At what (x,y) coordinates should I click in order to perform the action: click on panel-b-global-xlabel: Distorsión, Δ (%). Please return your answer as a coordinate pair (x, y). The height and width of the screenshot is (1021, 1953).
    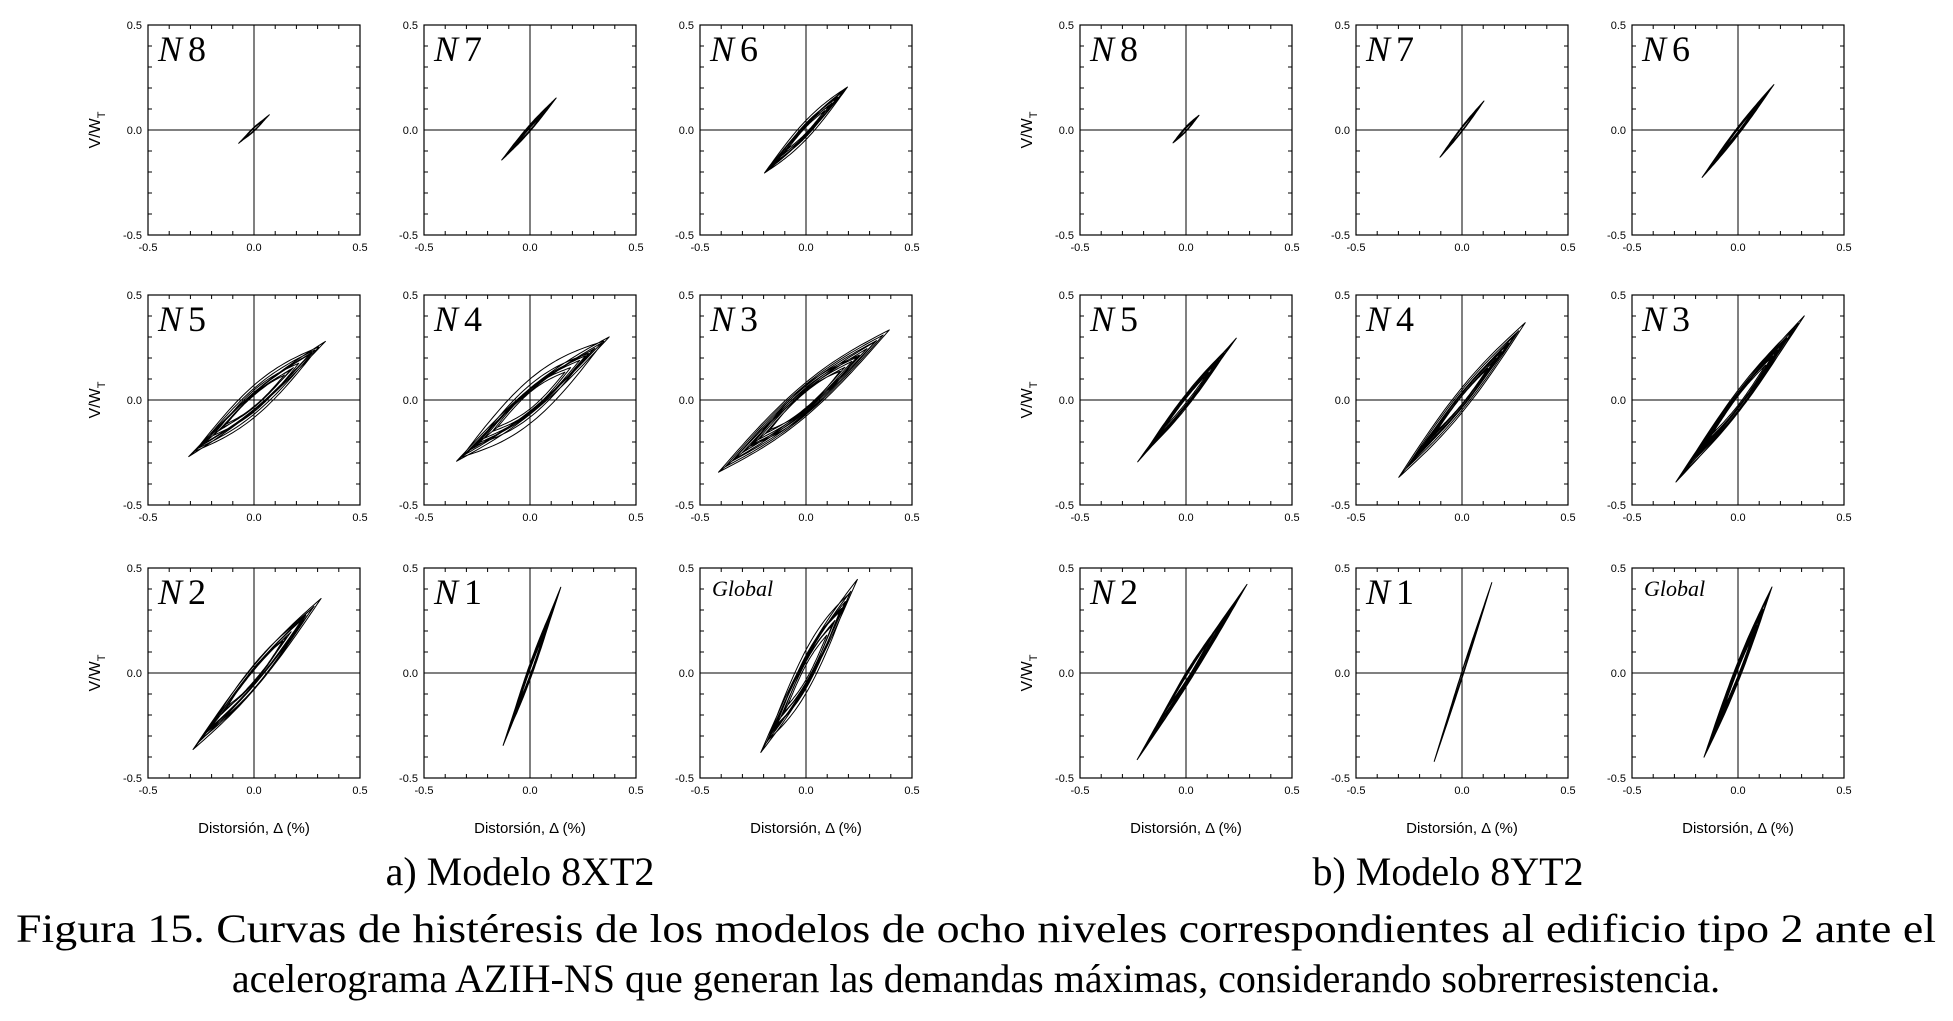
    Looking at the image, I should click on (1738, 828).